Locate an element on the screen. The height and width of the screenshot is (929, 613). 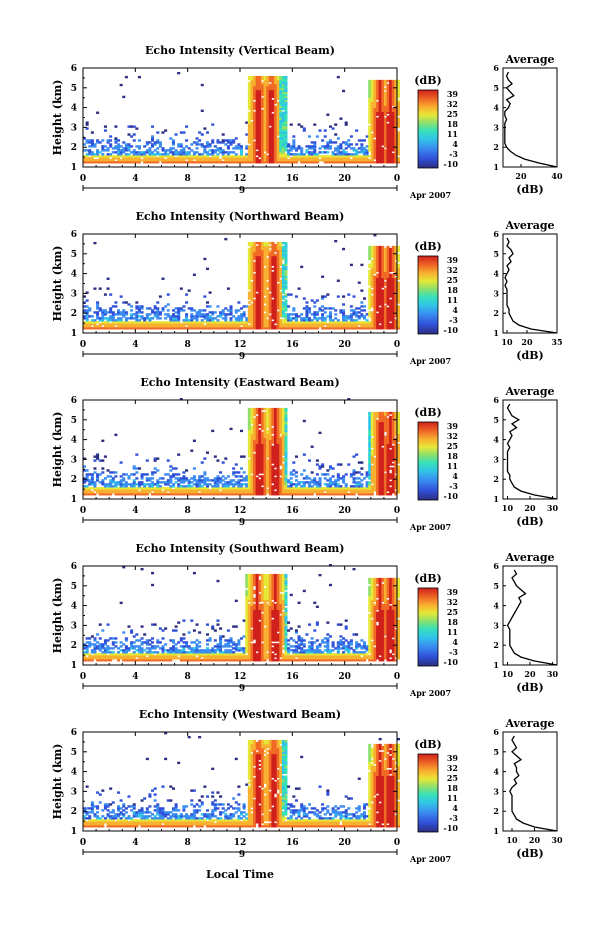
y-tick-label: 5 is located at coordinates (74, 89).